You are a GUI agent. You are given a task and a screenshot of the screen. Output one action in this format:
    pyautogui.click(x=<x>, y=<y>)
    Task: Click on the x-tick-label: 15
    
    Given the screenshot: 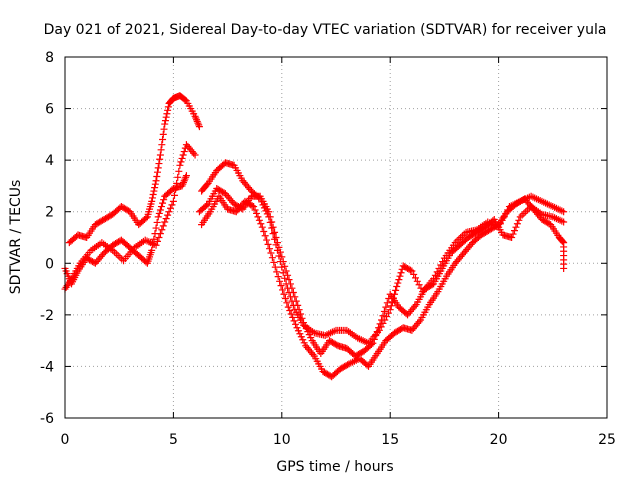 What is the action you would take?
    pyautogui.click(x=390, y=440)
    